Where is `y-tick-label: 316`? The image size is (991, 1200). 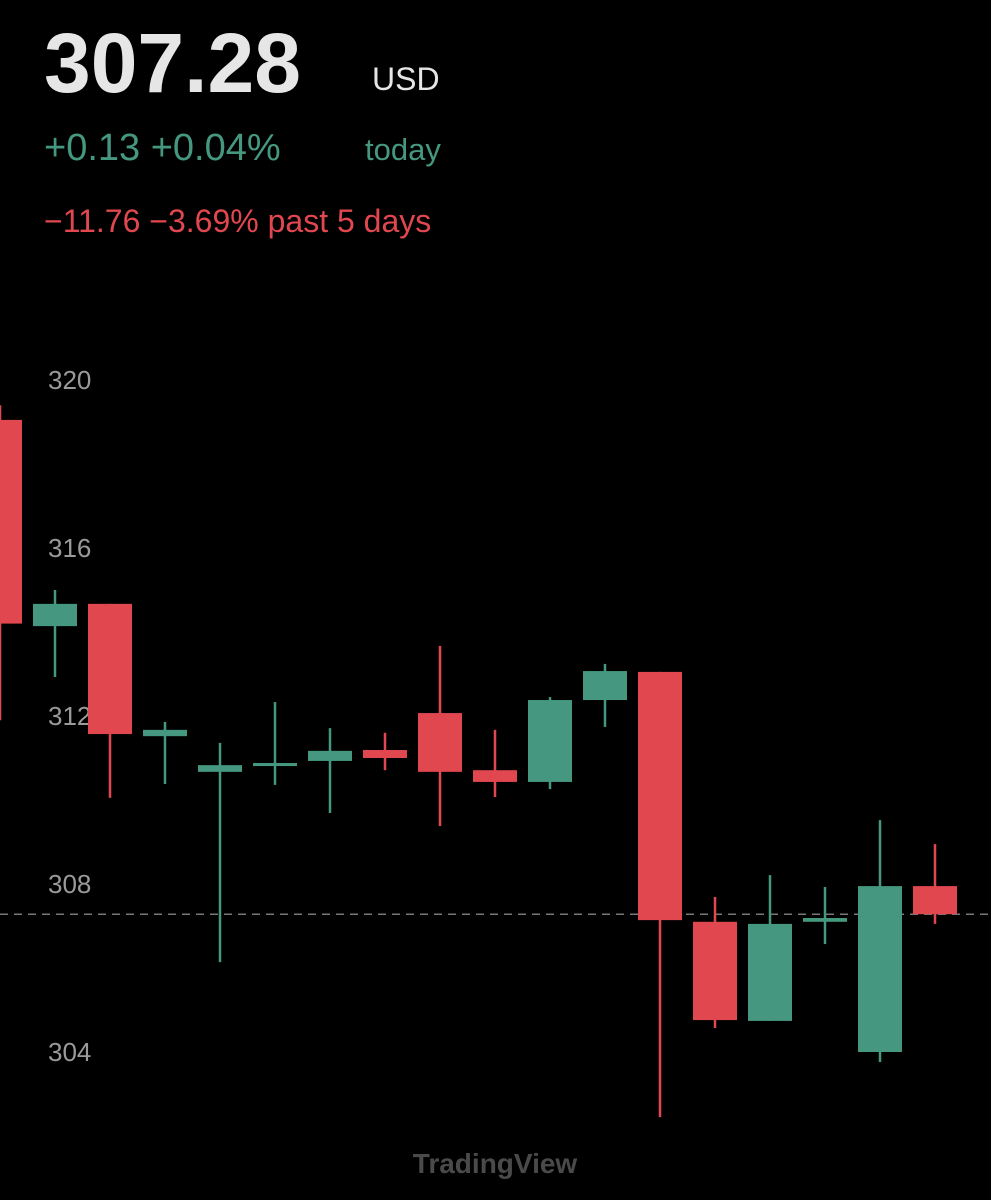
y-tick-label: 316 is located at coordinates (69, 548).